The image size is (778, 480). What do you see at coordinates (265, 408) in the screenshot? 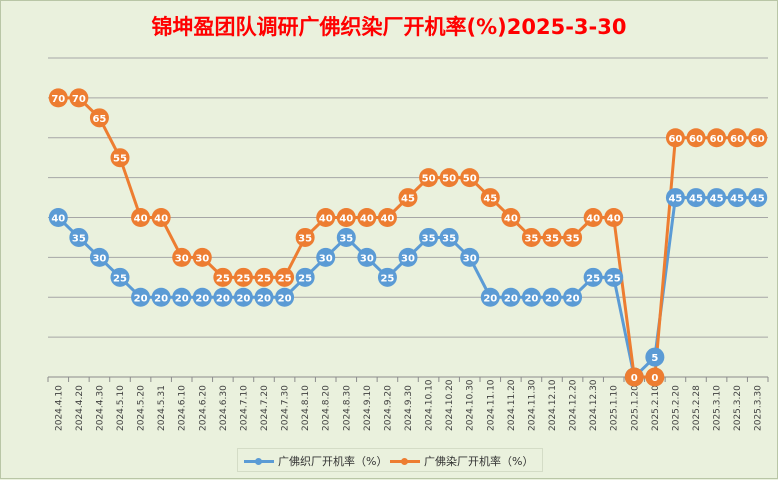
I see `x-tick-label: 2024.7.20` at bounding box center [265, 408].